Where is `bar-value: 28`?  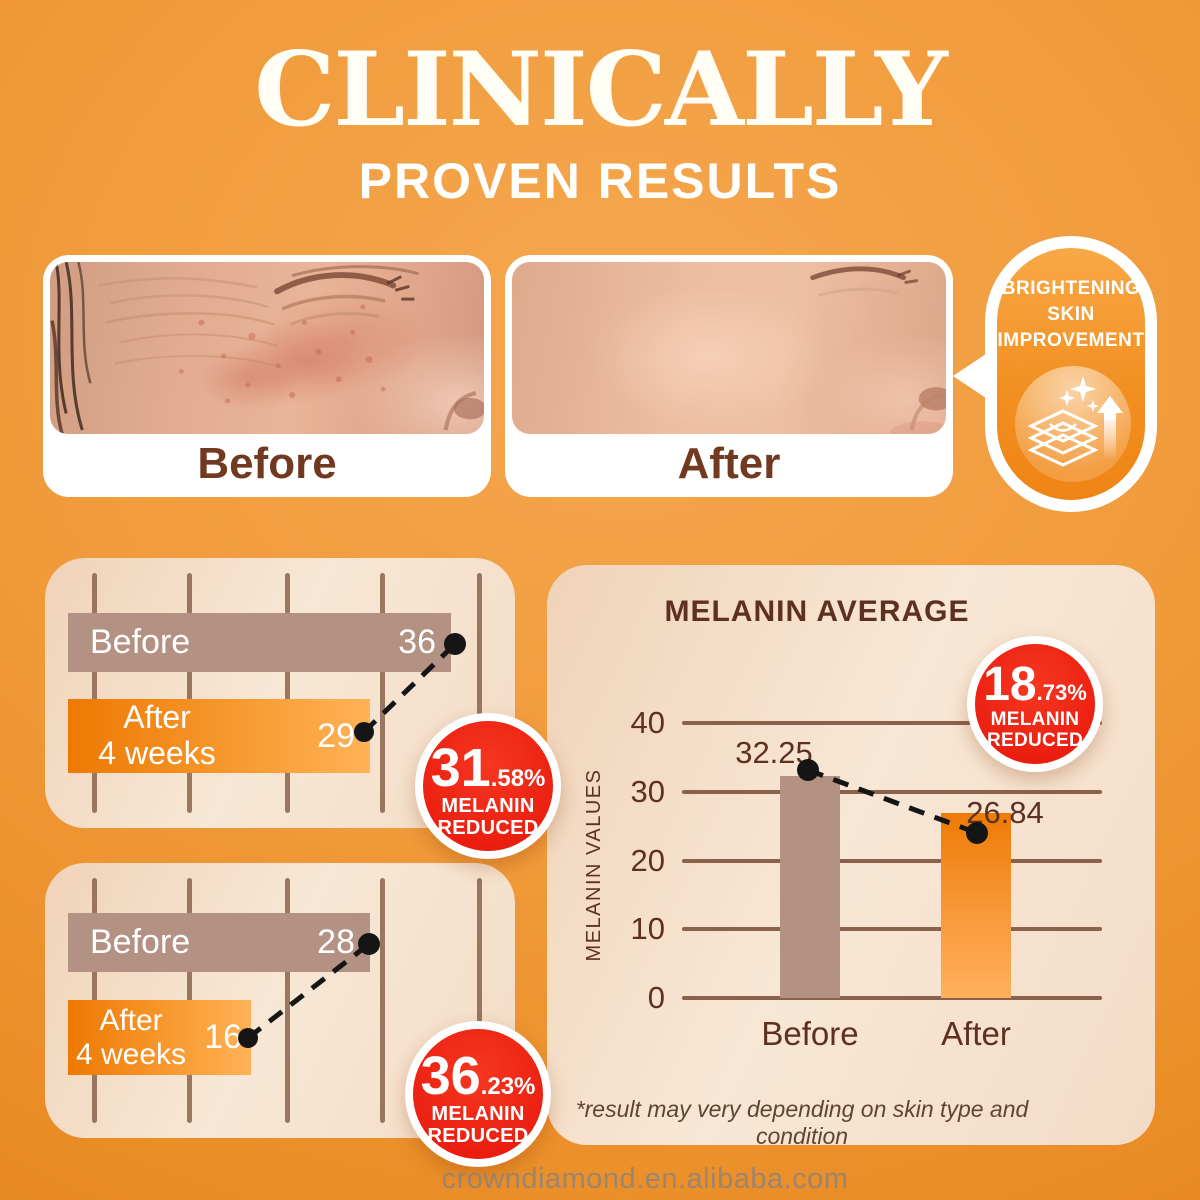
bar-value: 28 is located at coordinates (336, 942).